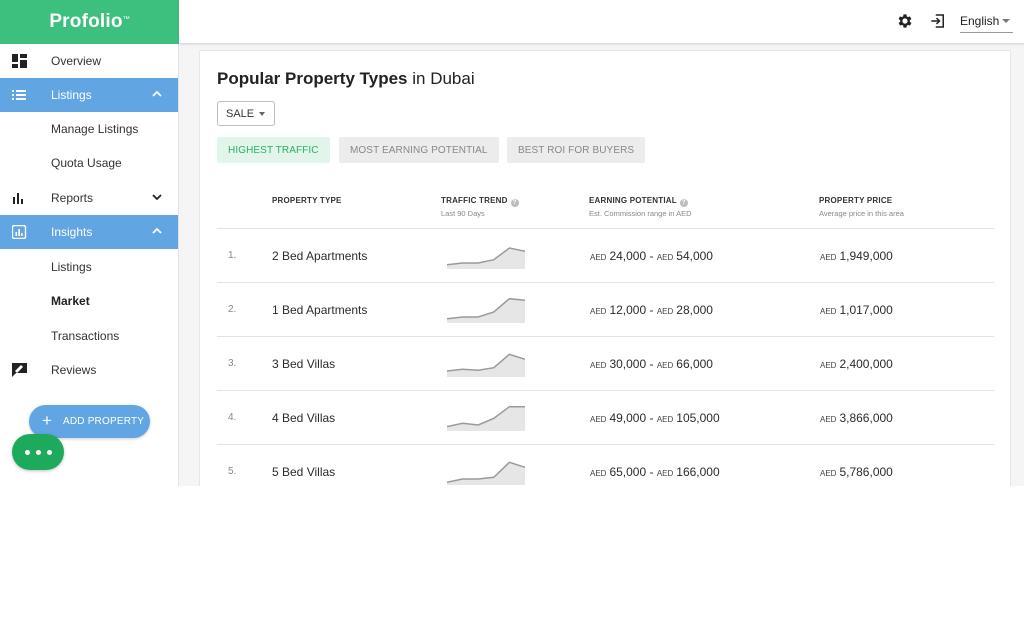 This screenshot has height=640, width=1024. What do you see at coordinates (304, 364) in the screenshot?
I see `row-property-type: 3 Bed Villas` at bounding box center [304, 364].